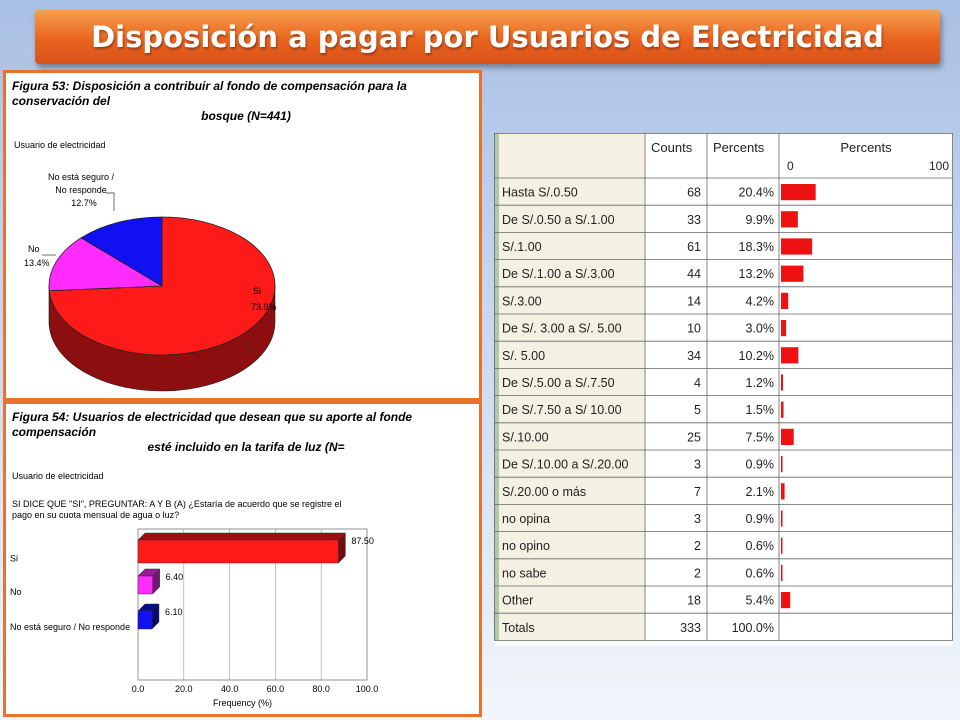 The image size is (960, 720). What do you see at coordinates (562, 329) in the screenshot?
I see `table-row-label: De S/. 3.00 a S/. 5.00` at bounding box center [562, 329].